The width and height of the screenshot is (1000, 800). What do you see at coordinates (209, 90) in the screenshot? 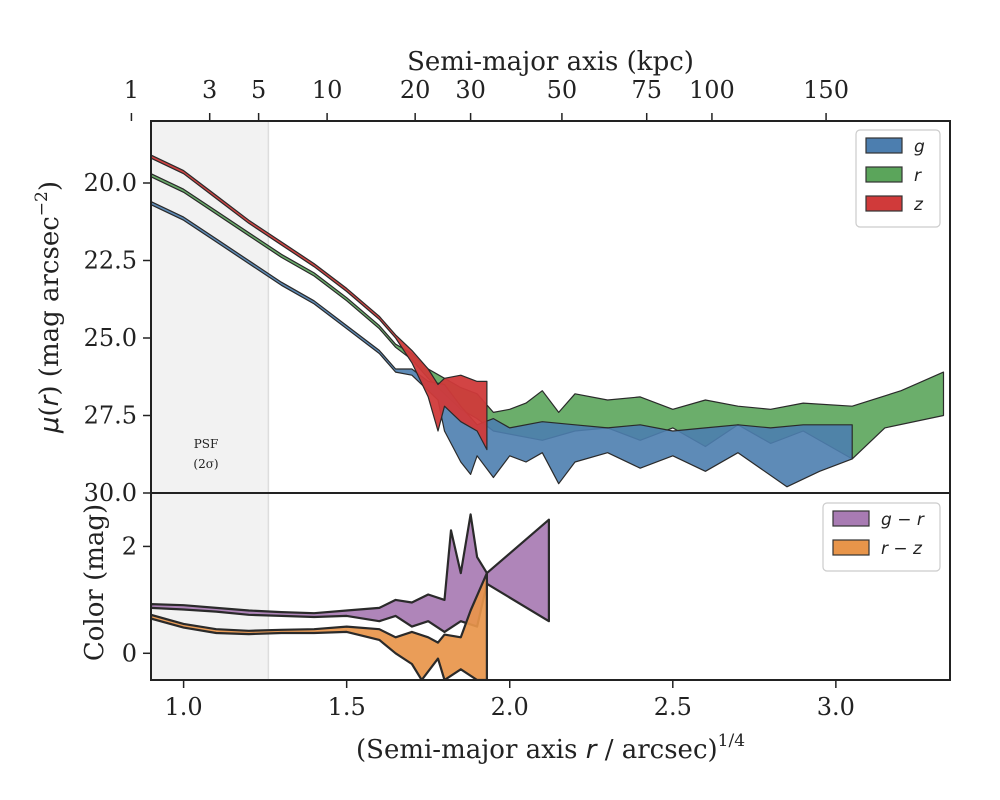
I see `top-tick-label: 3` at bounding box center [209, 90].